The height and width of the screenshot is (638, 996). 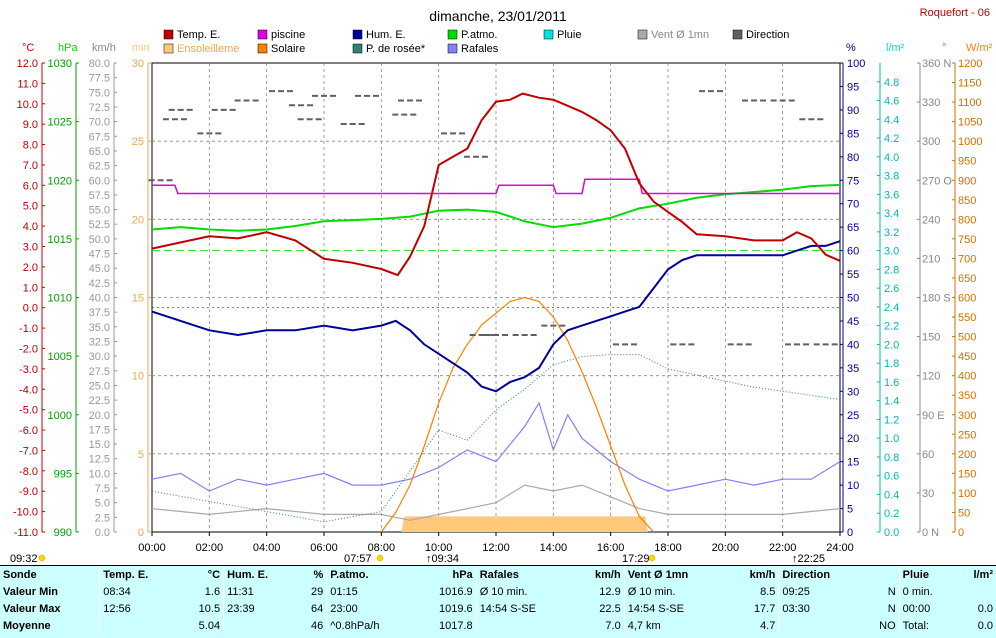 I want to click on axis-tick-label: 2.2, so click(x=891, y=327).